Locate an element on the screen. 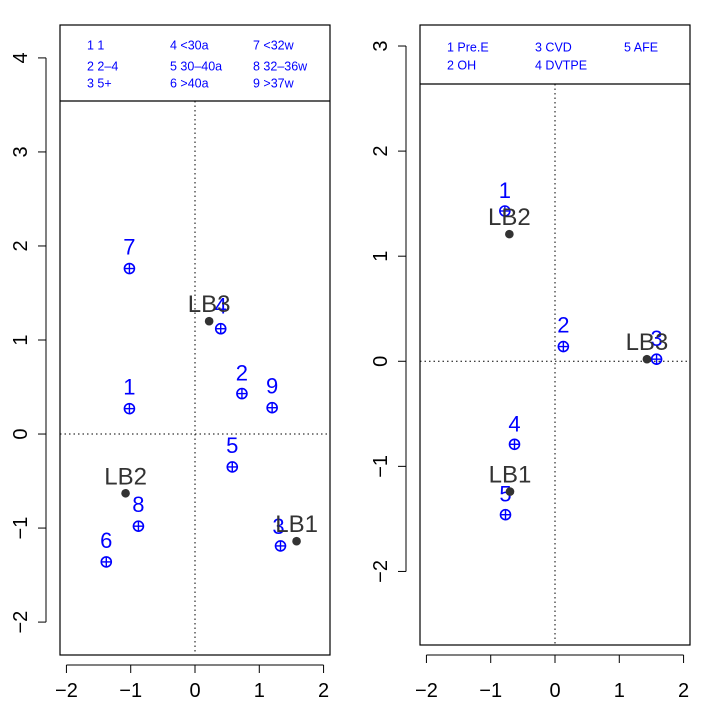 The height and width of the screenshot is (720, 720). legend-entry: 4 DVTPE is located at coordinates (561, 65).